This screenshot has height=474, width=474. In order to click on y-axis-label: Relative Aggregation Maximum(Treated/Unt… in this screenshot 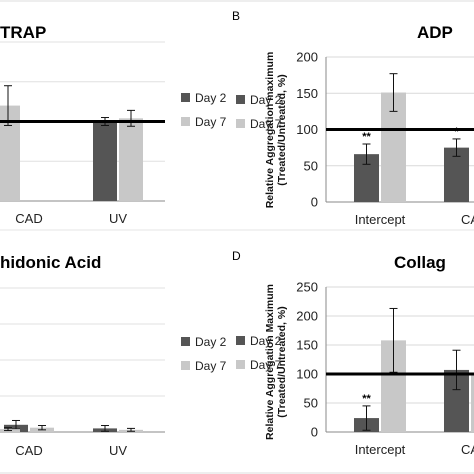, I will do `click(276, 362)`.